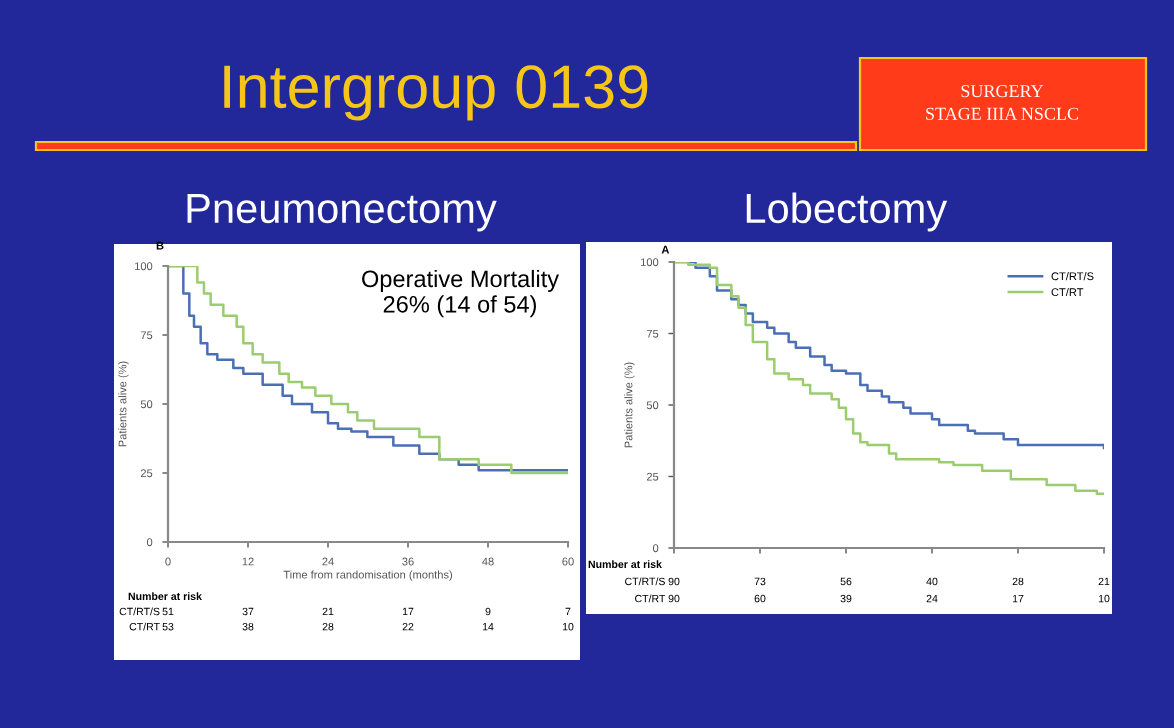  What do you see at coordinates (847, 212) in the screenshot?
I see `chart-title: Lobectomy` at bounding box center [847, 212].